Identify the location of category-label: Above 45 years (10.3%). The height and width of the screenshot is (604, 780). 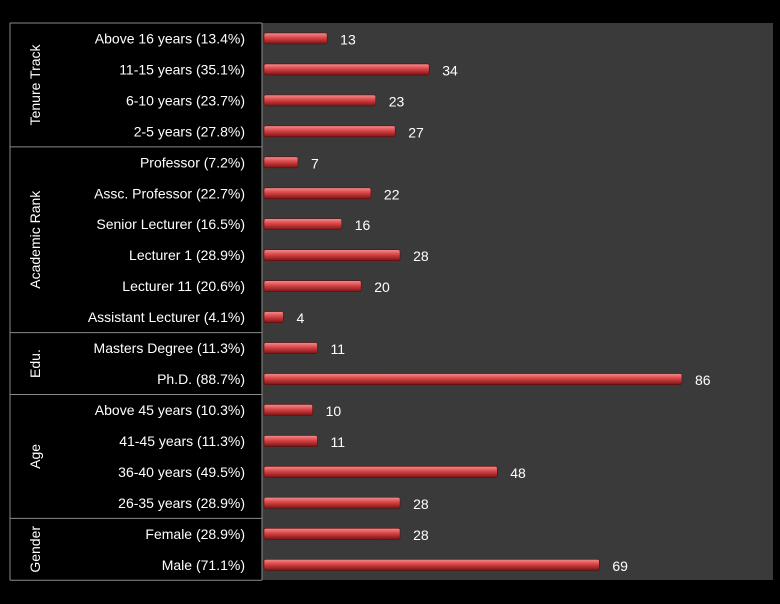
(170, 410).